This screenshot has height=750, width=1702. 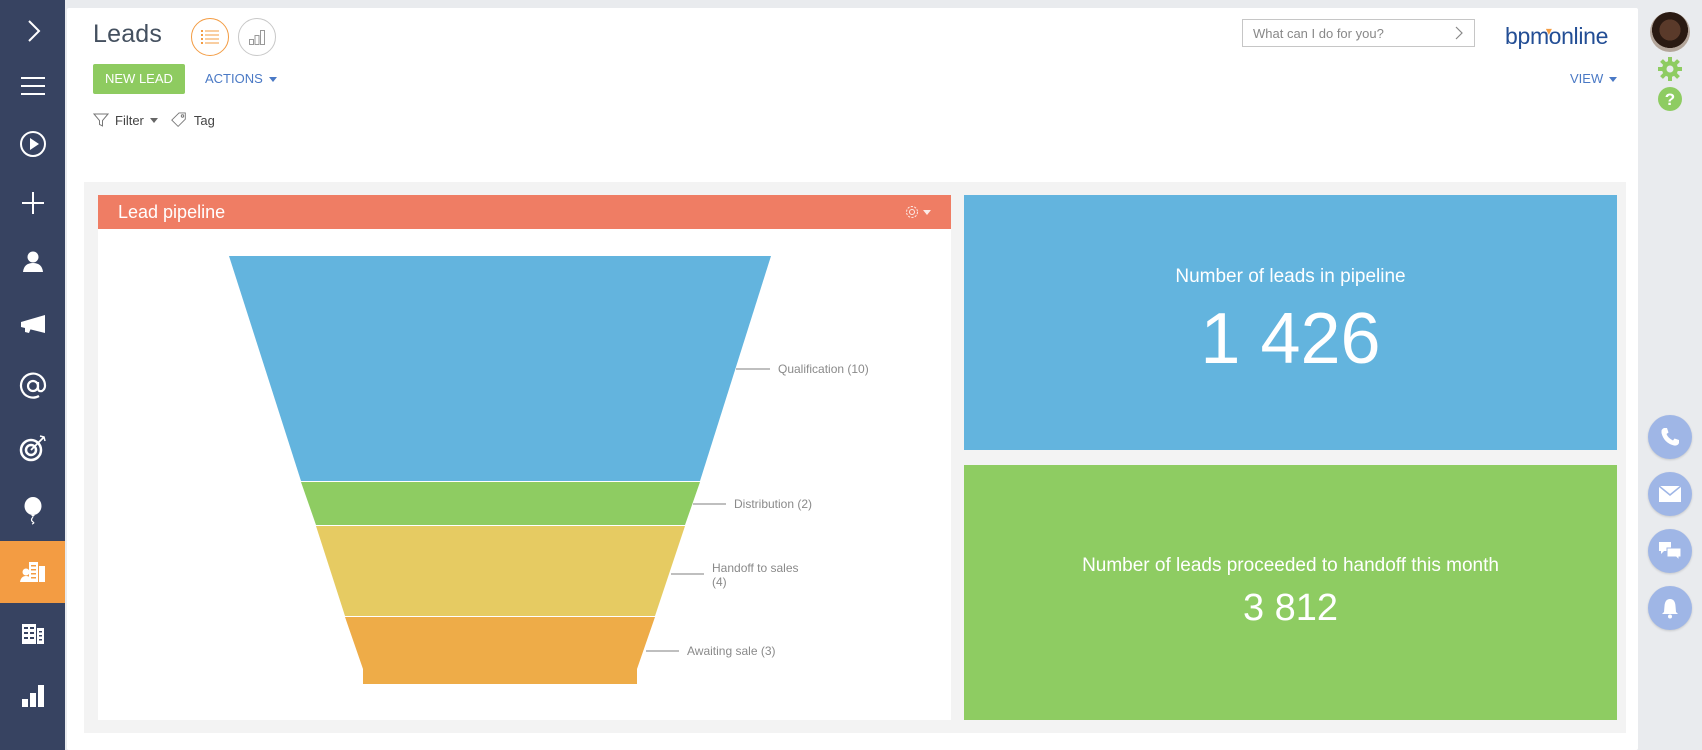 I want to click on sidebar-item-campaigns, so click(x=32, y=448).